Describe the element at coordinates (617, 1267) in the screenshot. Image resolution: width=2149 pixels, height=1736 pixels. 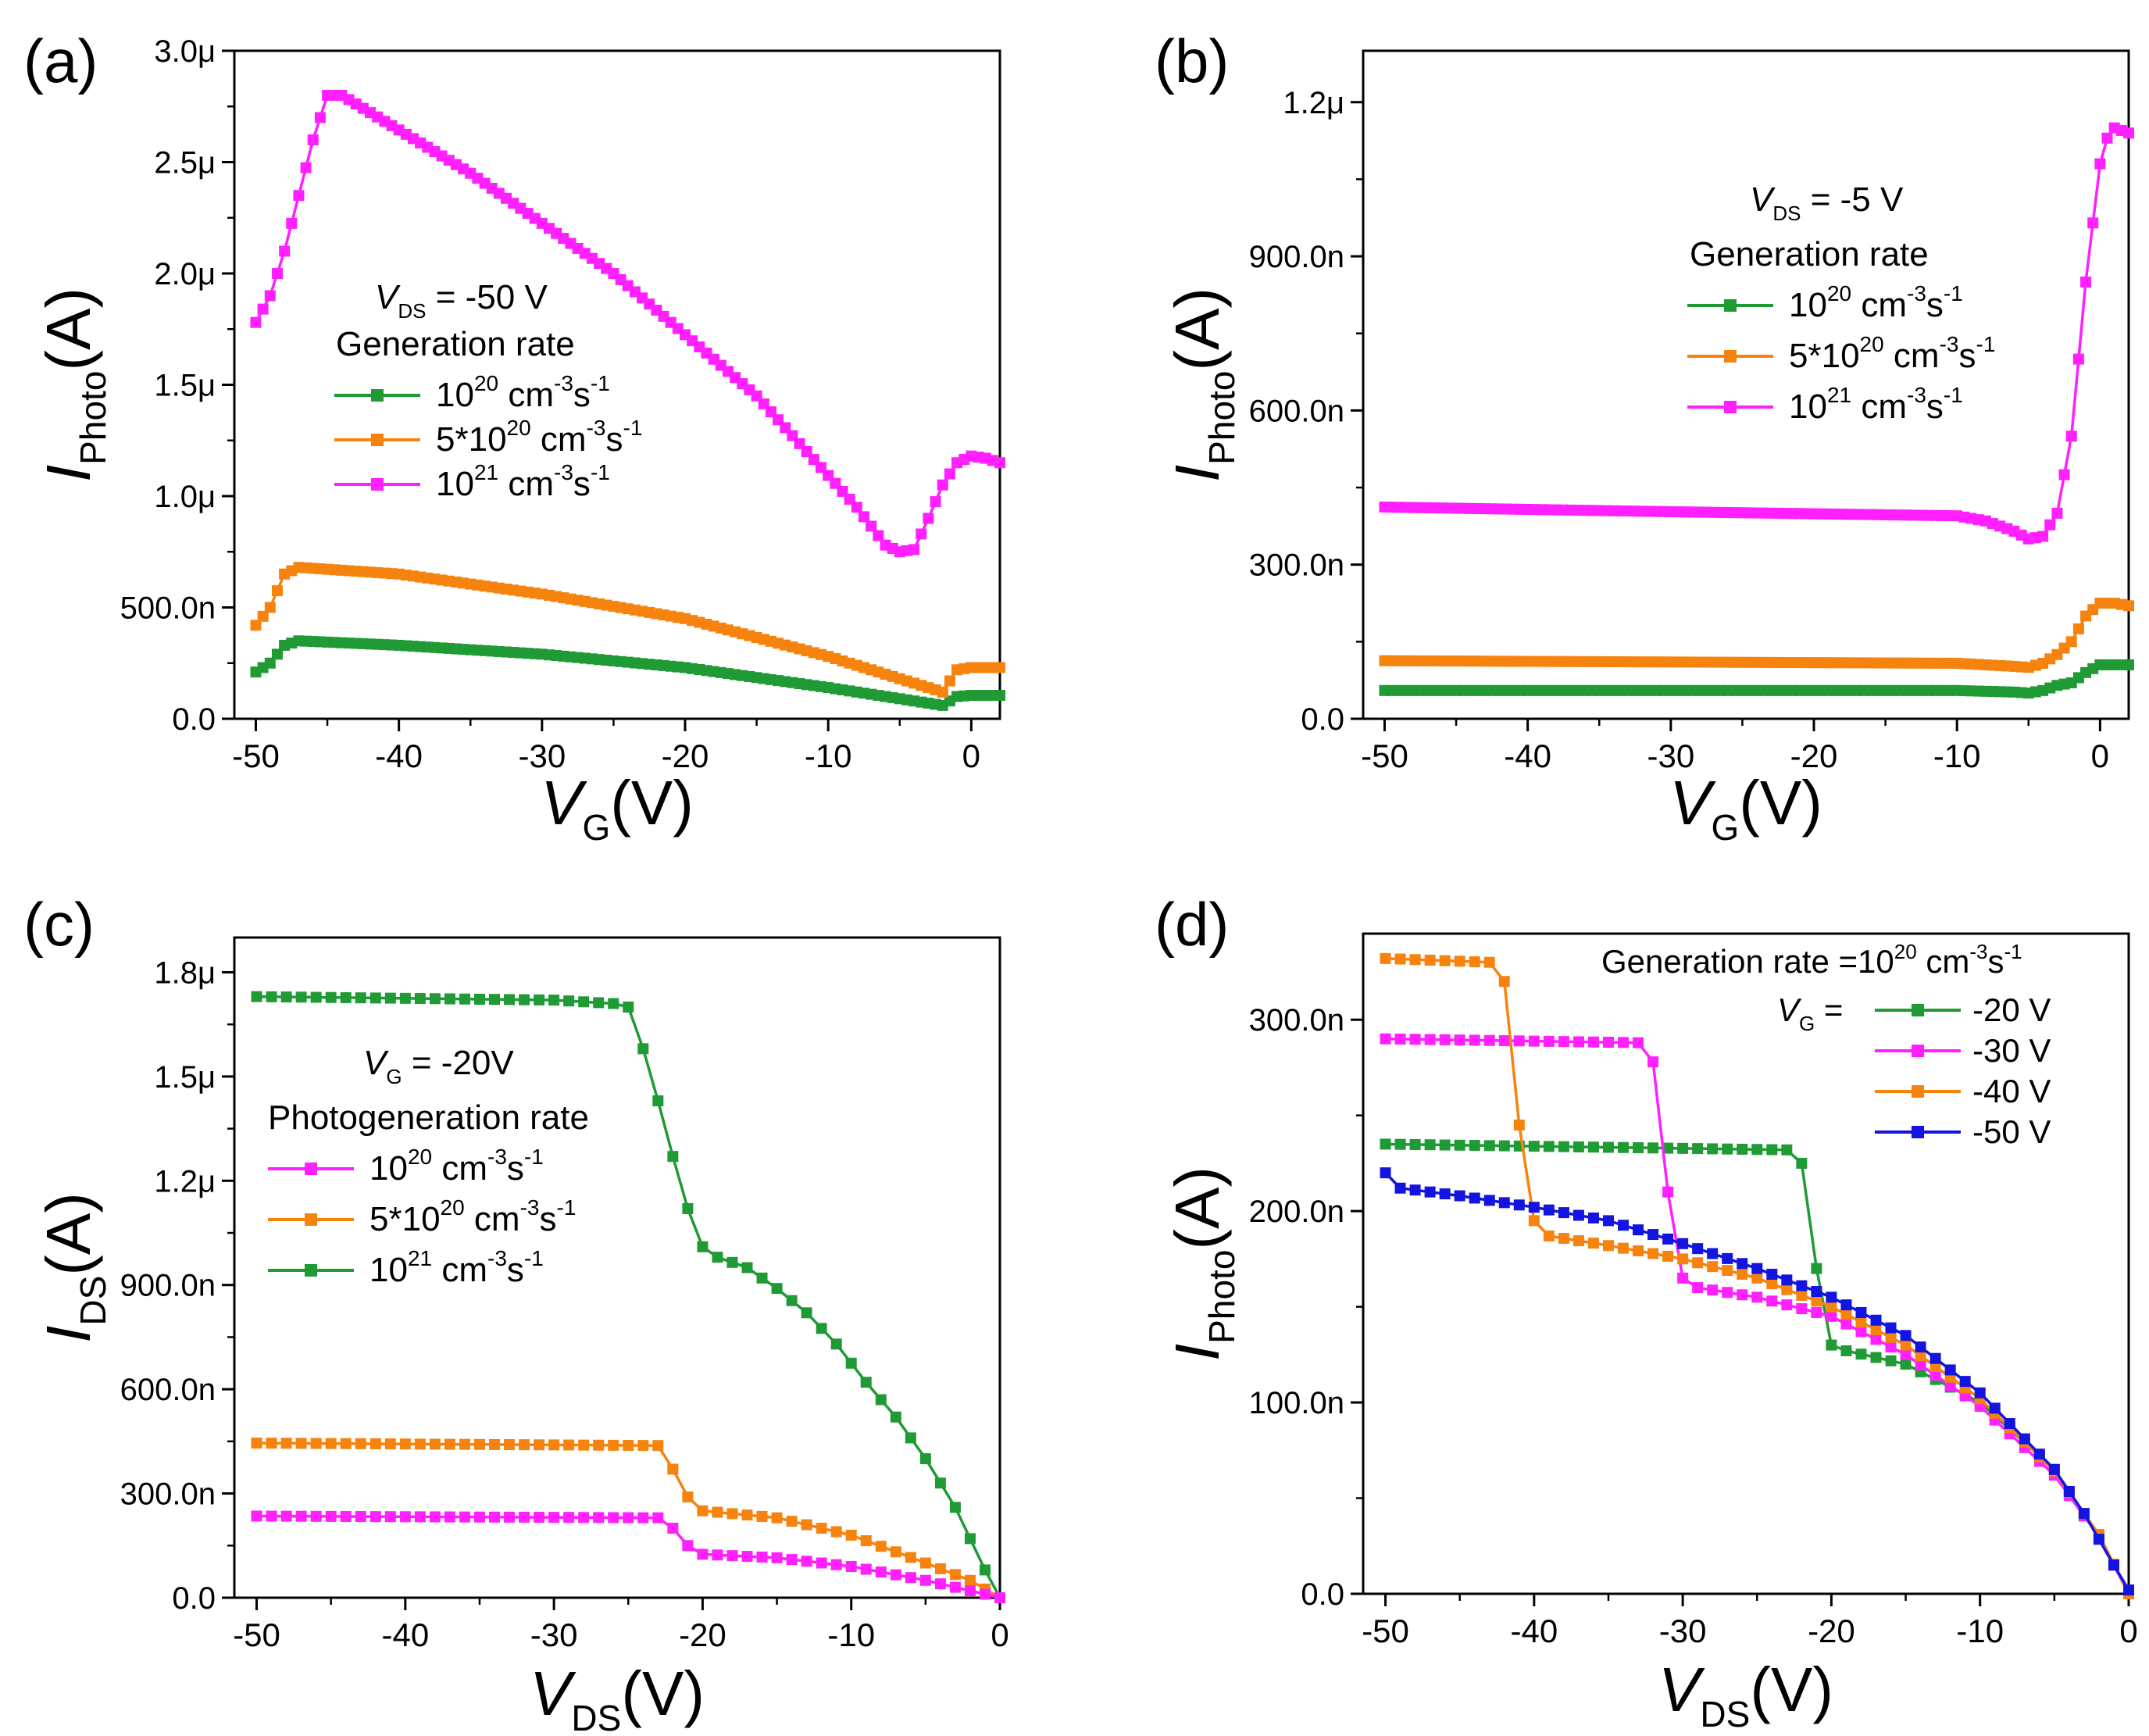
I see `plot-frame` at that location.